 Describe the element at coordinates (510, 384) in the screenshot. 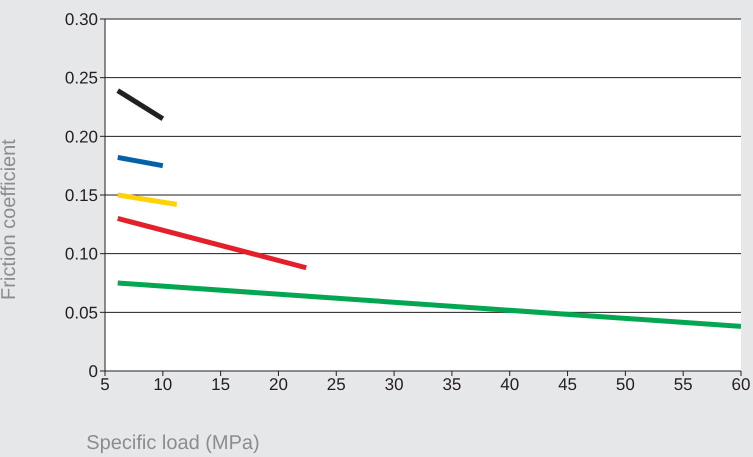

I see `x-tick-label: 40` at that location.